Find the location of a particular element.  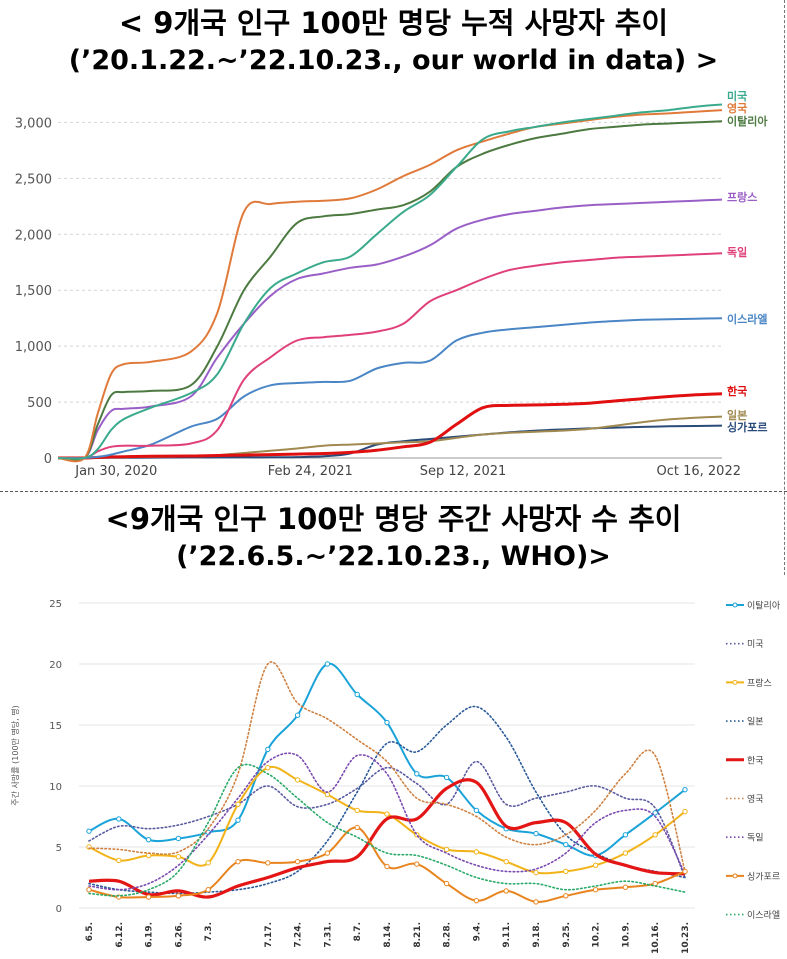

c2-x-tick-label: 9.25. is located at coordinates (567, 935).